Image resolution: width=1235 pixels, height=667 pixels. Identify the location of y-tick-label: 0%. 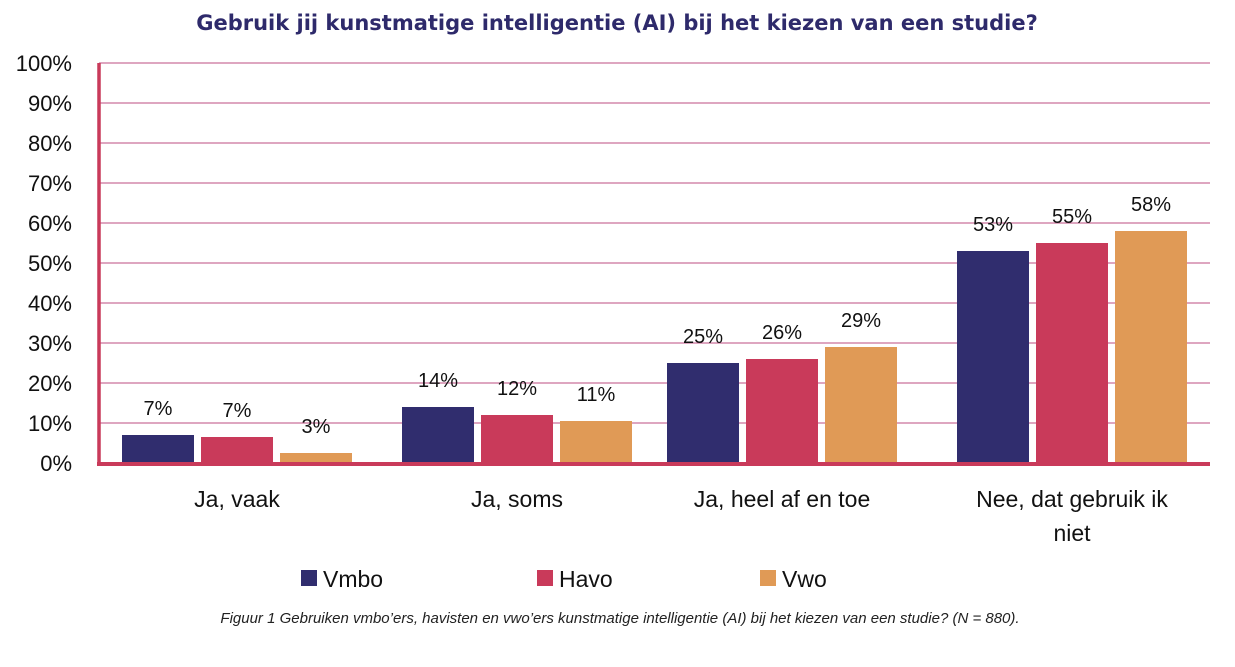
(56, 463).